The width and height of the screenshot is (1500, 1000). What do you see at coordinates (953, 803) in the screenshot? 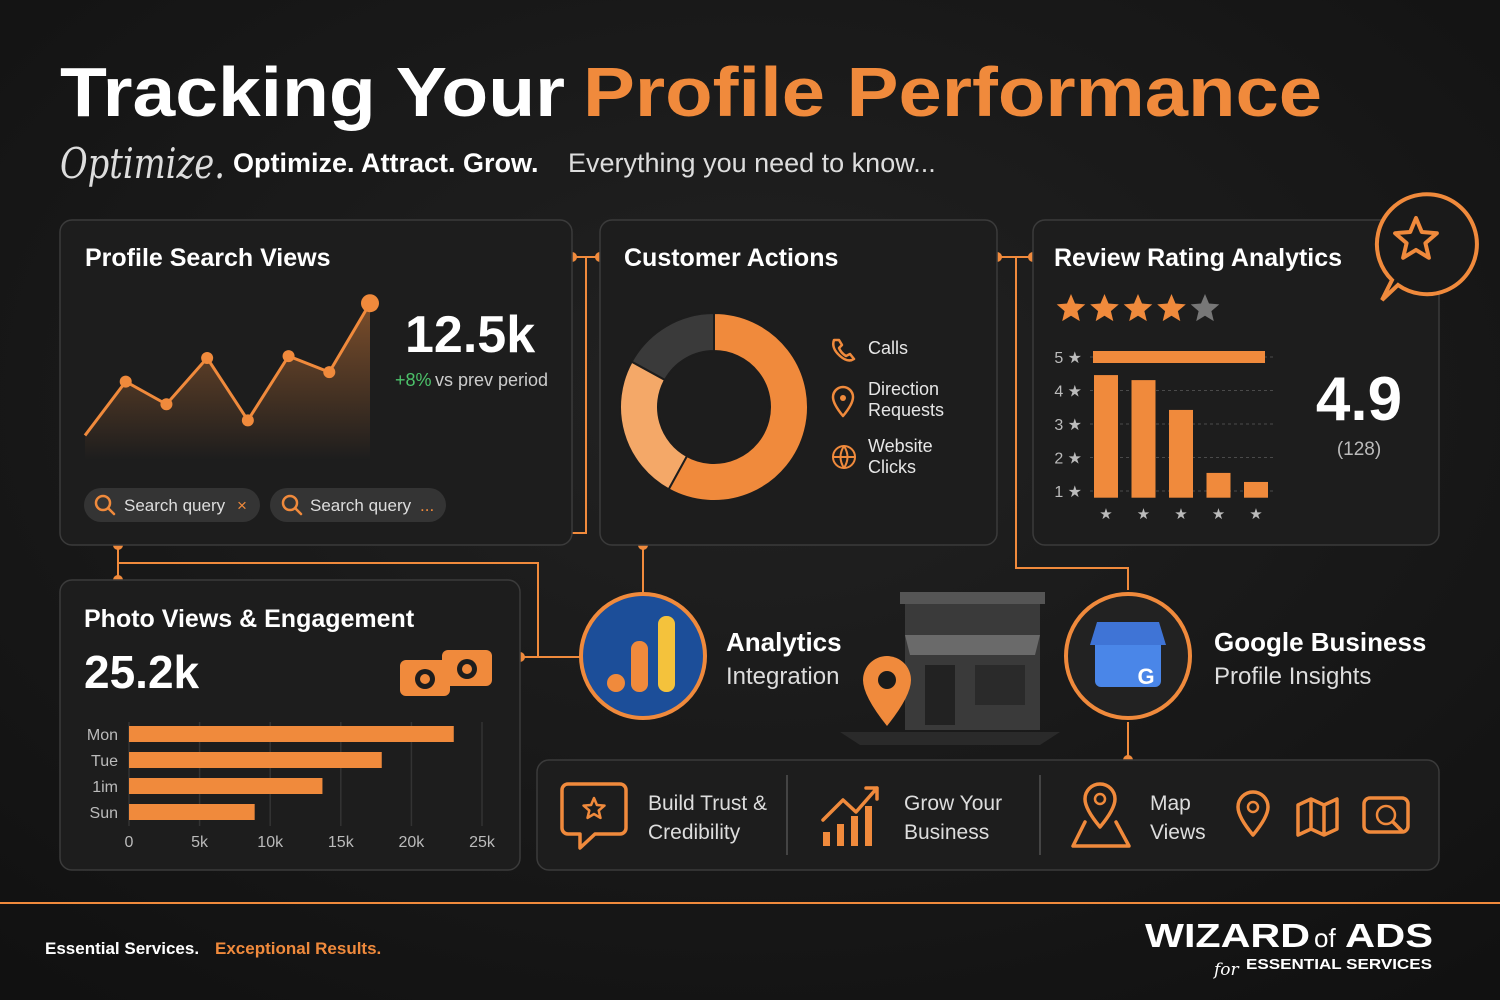
I see `benefit-line: Grow Your` at bounding box center [953, 803].